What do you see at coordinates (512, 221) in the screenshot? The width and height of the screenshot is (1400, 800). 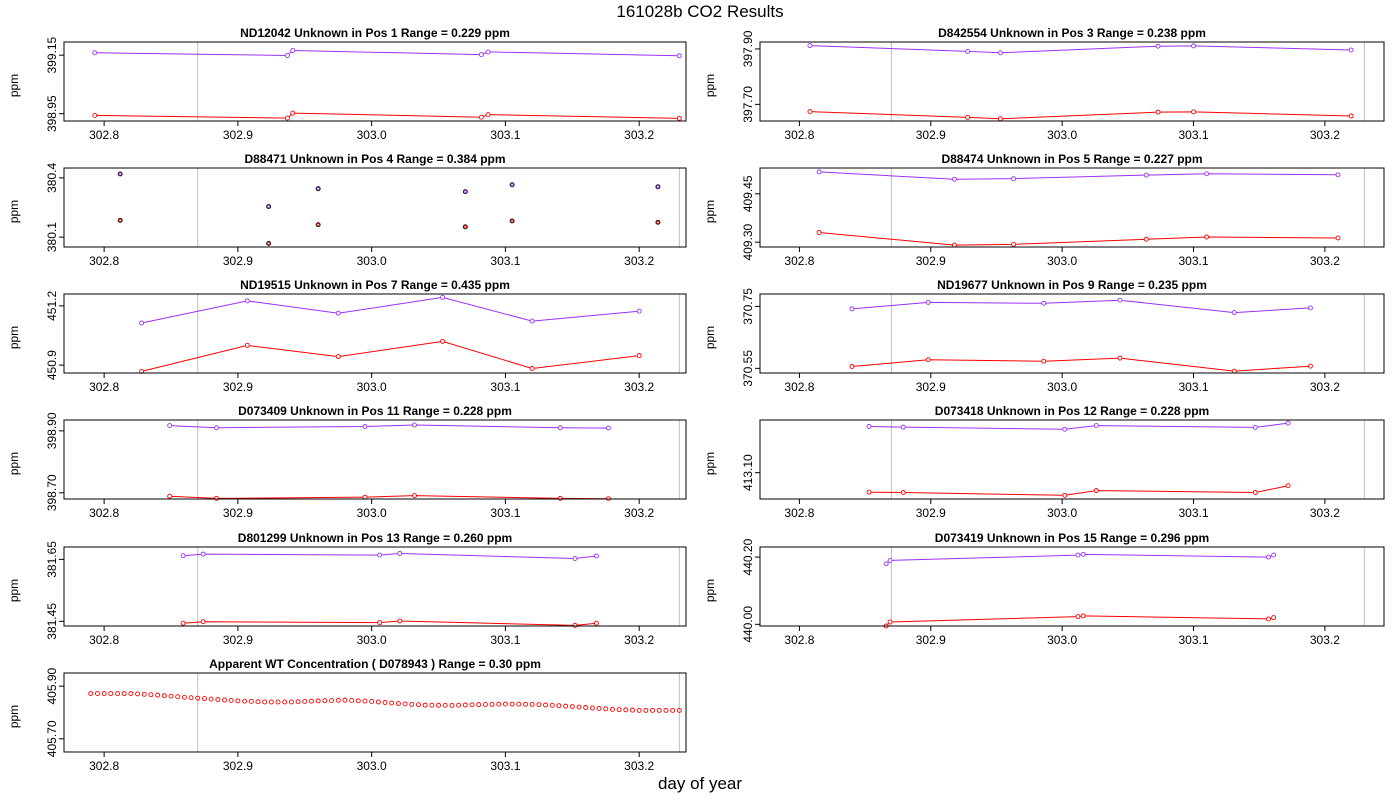 I see `data-point-inner` at bounding box center [512, 221].